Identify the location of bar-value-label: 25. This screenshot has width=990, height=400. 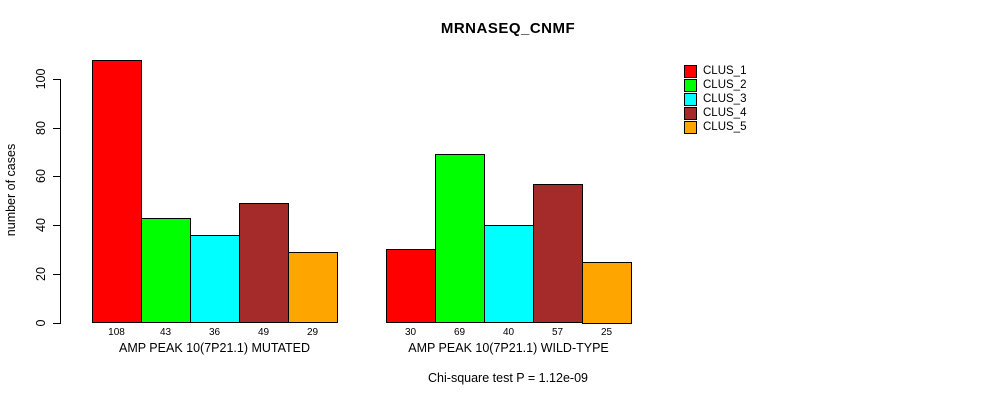
(606, 332).